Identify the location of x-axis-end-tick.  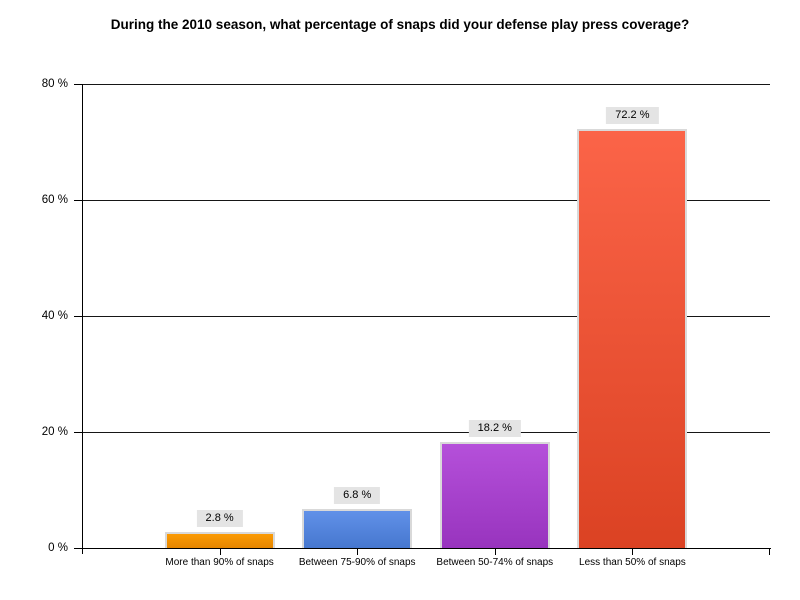
(769, 552).